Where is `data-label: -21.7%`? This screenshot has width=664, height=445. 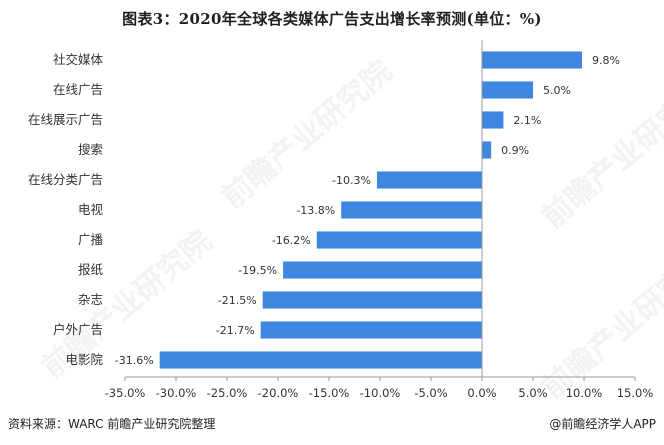 data-label: -21.7% is located at coordinates (235, 330).